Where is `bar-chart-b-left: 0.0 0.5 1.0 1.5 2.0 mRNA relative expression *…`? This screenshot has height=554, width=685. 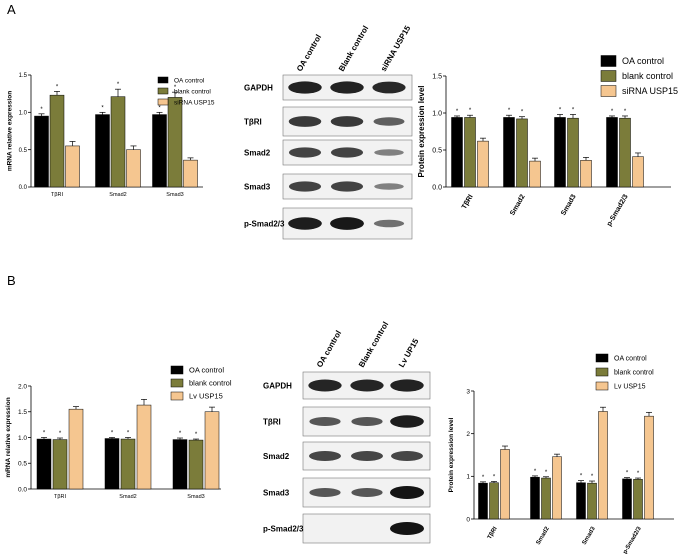
bar-chart-b-left: 0.0 0.5 1.0 1.5 2.0 mRNA relative expression *… is located at coordinates (118, 433).